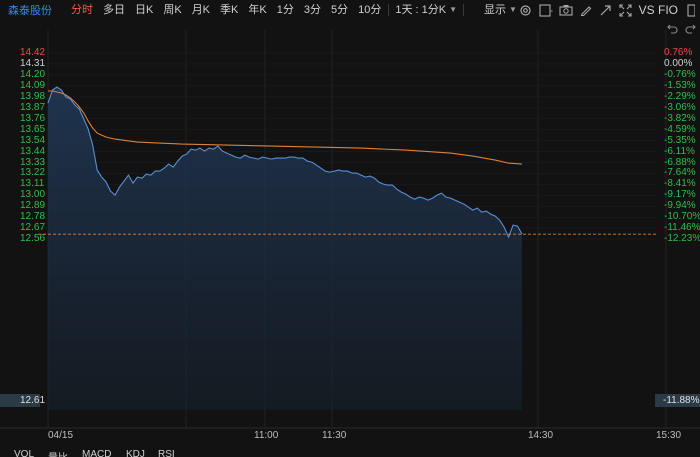 This screenshot has width=700, height=457. Describe the element at coordinates (546, 10) in the screenshot. I see `checkbox-icon` at that location.